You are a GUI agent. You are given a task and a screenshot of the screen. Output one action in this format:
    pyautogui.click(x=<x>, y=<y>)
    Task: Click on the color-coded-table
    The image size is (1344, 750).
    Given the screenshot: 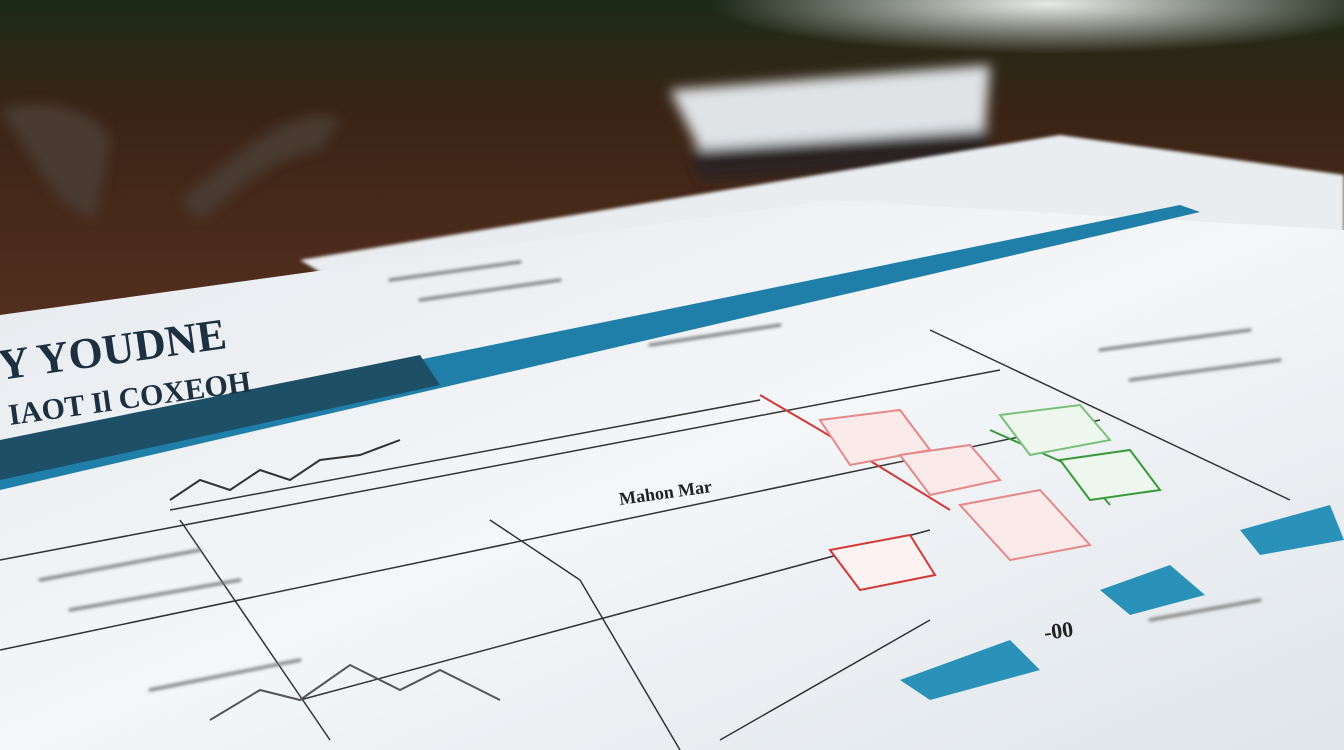 What is the action you would take?
    pyautogui.click(x=960, y=493)
    